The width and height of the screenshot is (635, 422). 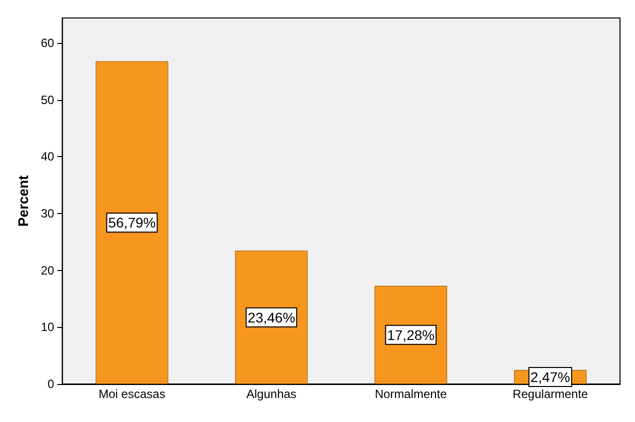 I want to click on y-tick-label: 40, so click(x=47, y=157).